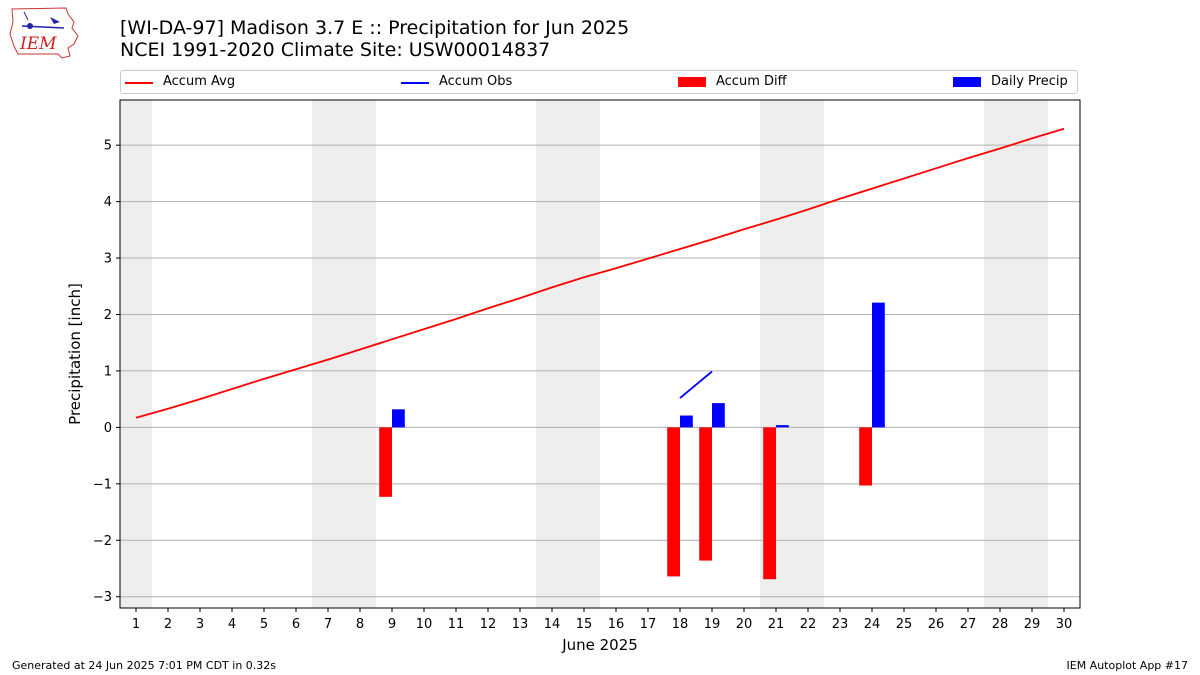 The height and width of the screenshot is (675, 1200). Describe the element at coordinates (108, 202) in the screenshot. I see `y-tick-label: 4` at that location.